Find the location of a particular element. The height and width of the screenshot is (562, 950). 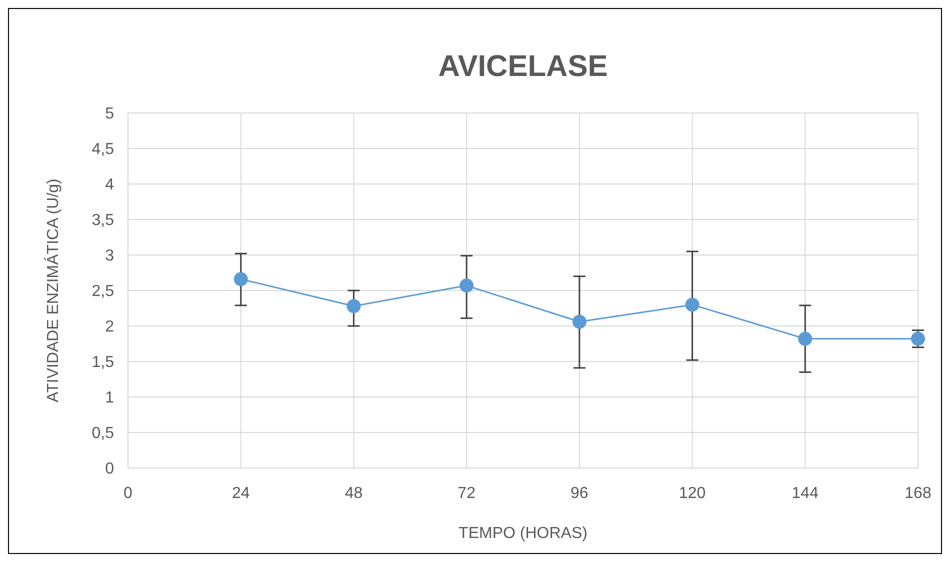

x-tick-label: 120 is located at coordinates (692, 493).